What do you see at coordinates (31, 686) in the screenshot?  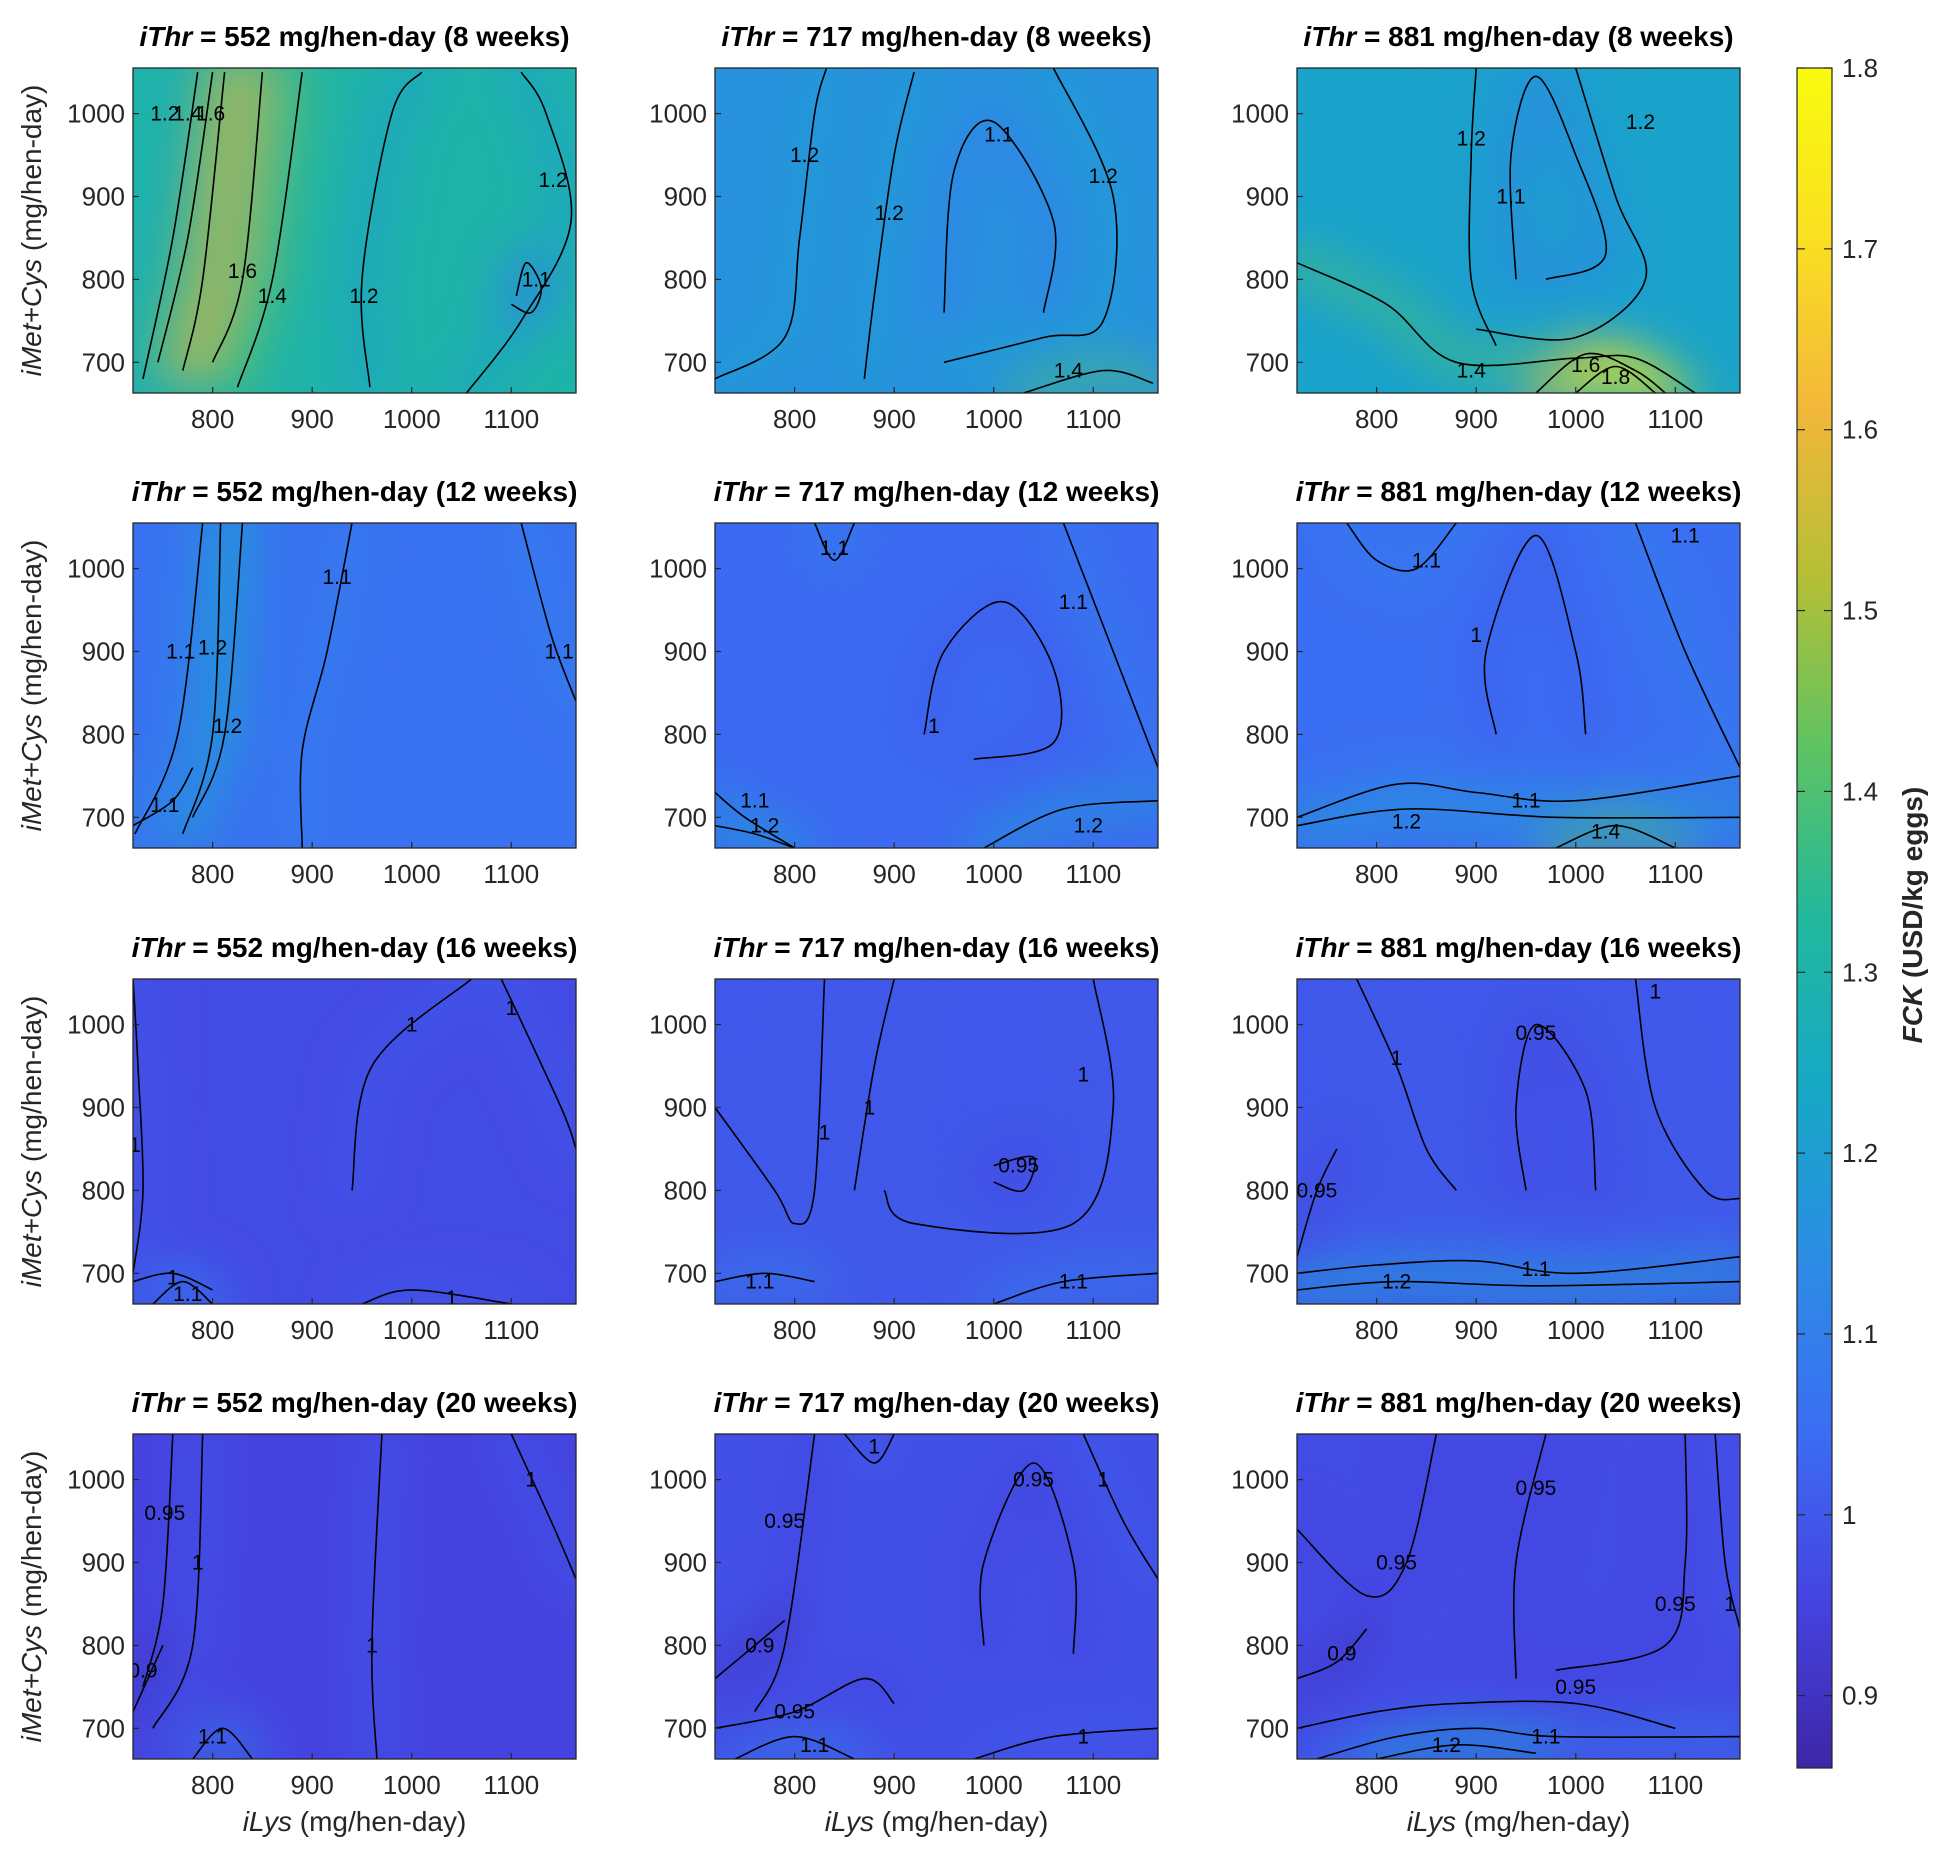 I see `y-axis-label: iMet+Cys (mg/hen-day)` at bounding box center [31, 686].